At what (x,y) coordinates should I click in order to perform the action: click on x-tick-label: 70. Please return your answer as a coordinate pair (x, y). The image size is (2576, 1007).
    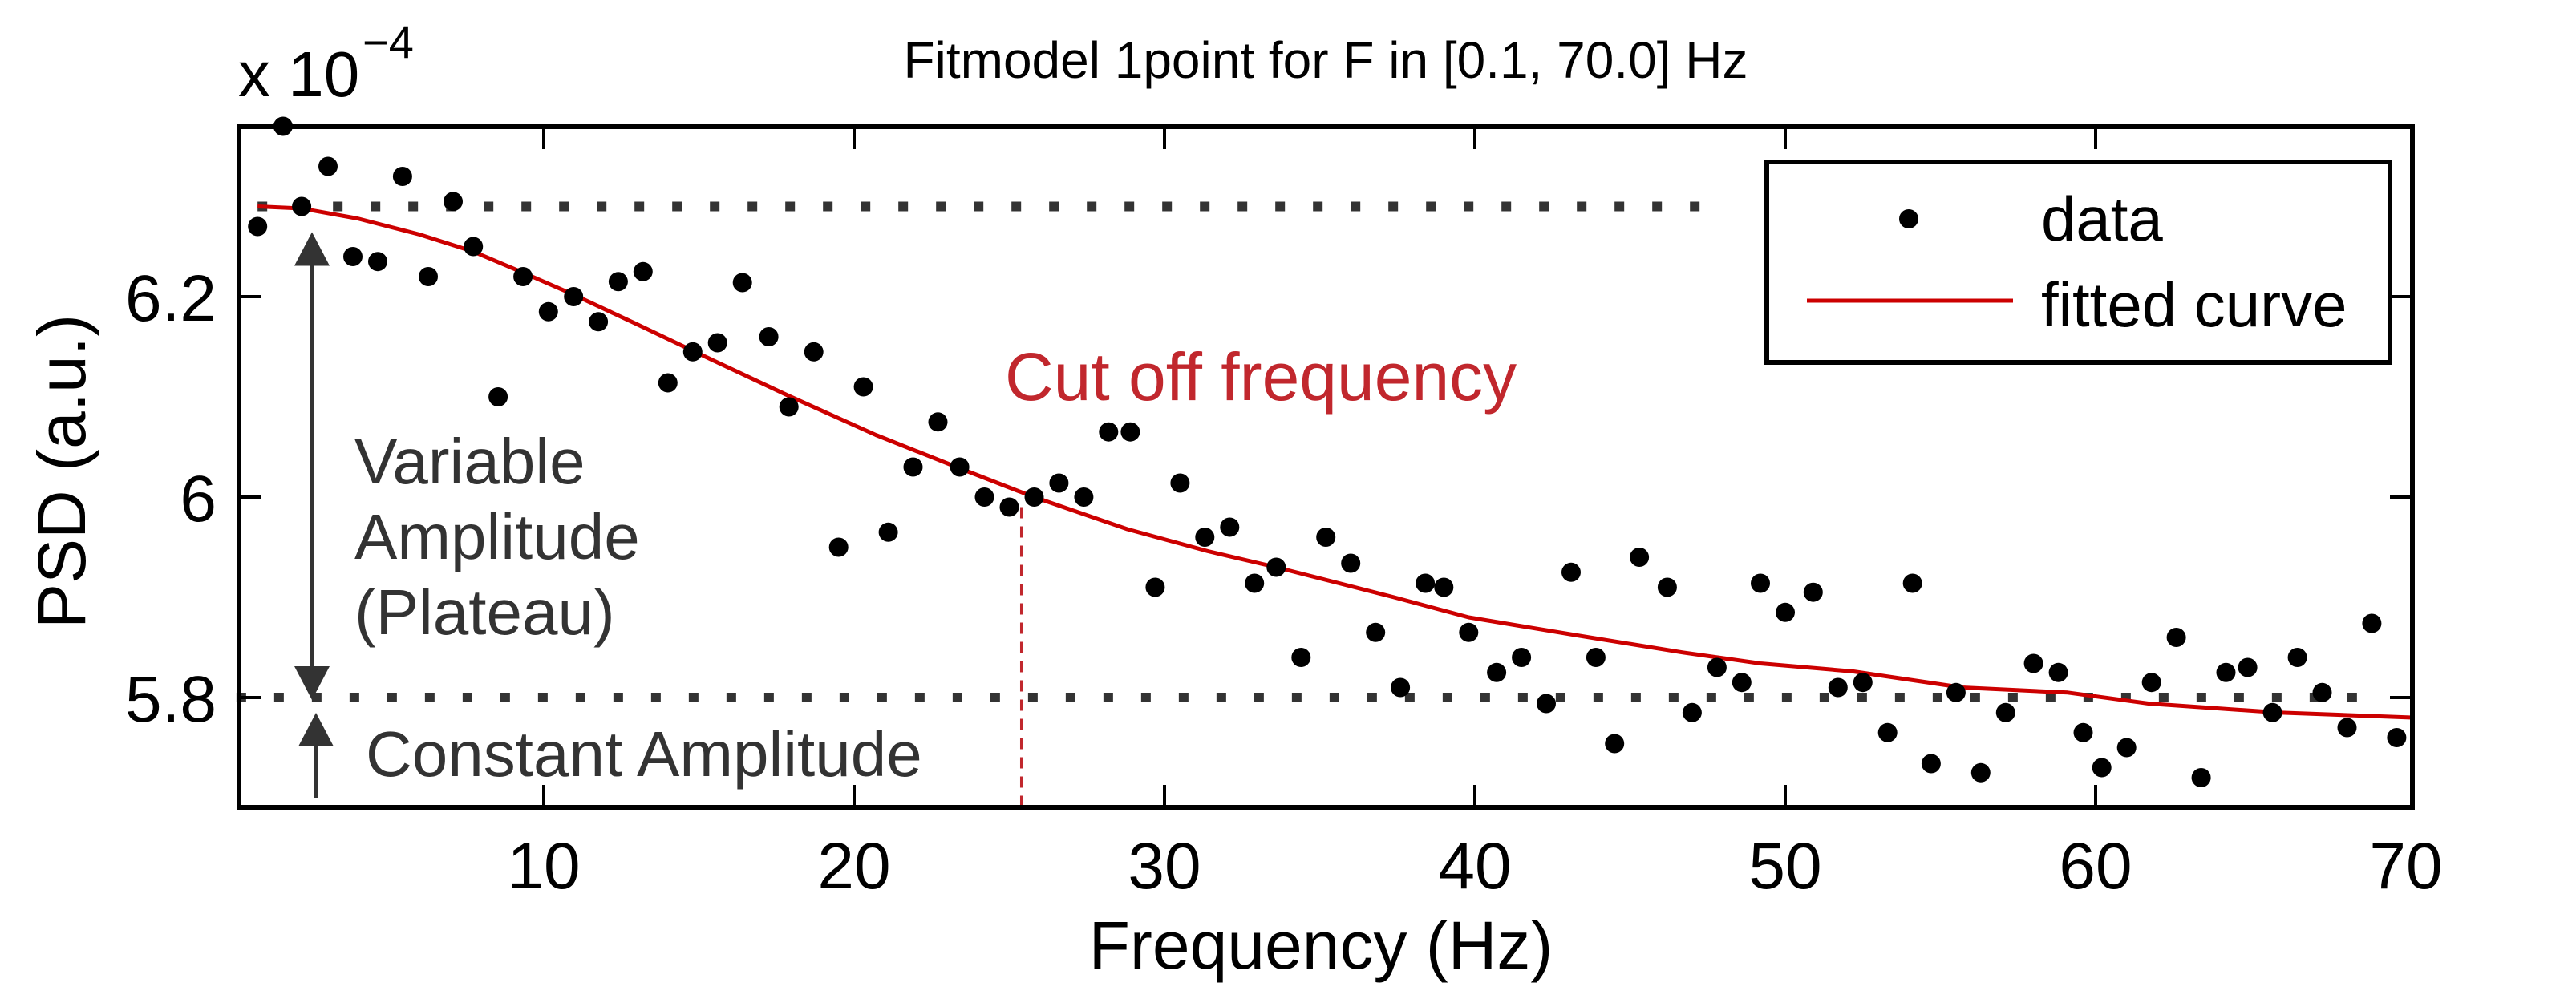
    Looking at the image, I should click on (2405, 866).